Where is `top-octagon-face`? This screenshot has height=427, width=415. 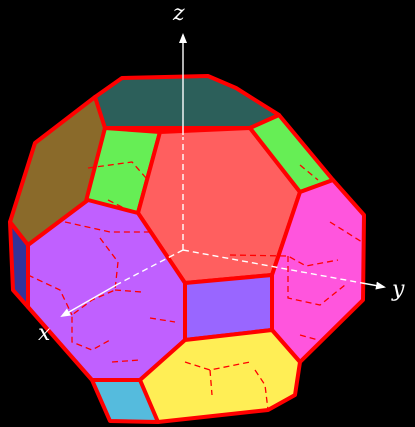 top-octagon-face is located at coordinates (187, 102).